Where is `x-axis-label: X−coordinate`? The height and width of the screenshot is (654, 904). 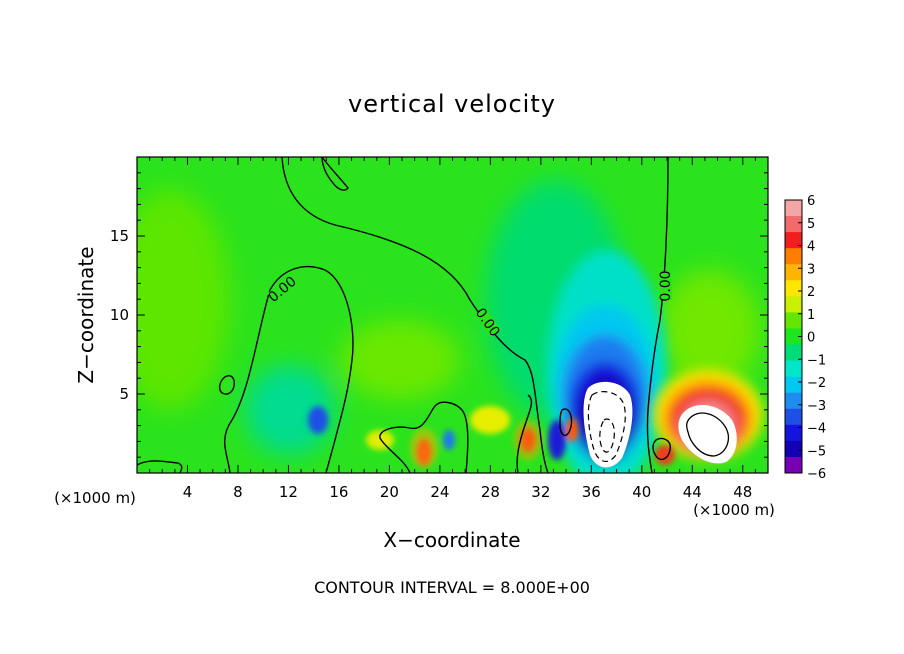
x-axis-label: X−coordinate is located at coordinates (451, 540).